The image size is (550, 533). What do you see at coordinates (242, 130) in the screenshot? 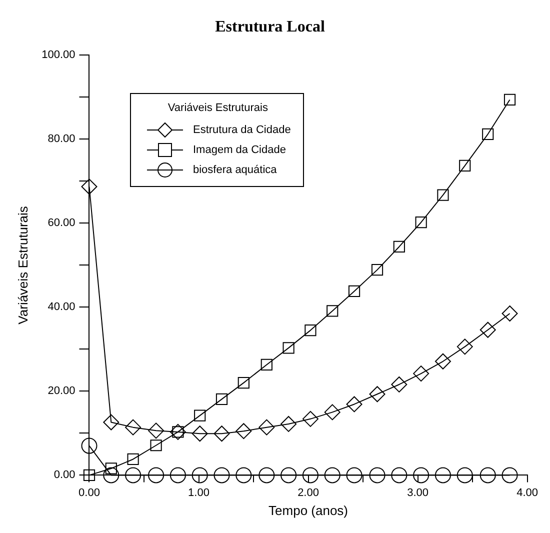
I see `legend-label: Estrutura da Cidade` at bounding box center [242, 130].